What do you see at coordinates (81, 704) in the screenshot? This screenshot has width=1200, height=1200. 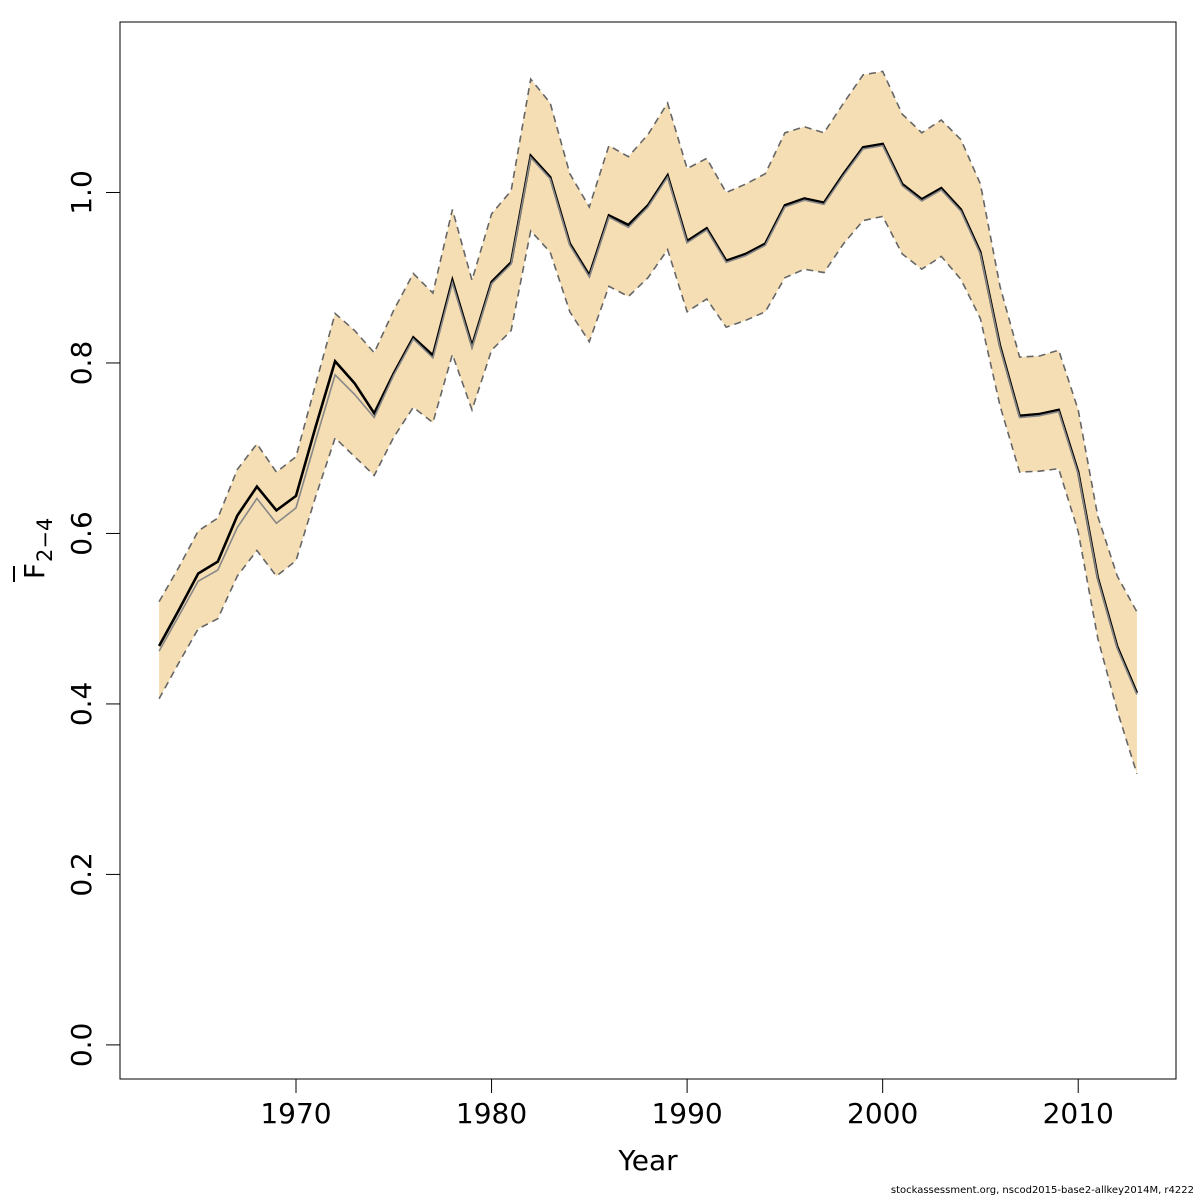 I see `y-tick-label: 0.4` at bounding box center [81, 704].